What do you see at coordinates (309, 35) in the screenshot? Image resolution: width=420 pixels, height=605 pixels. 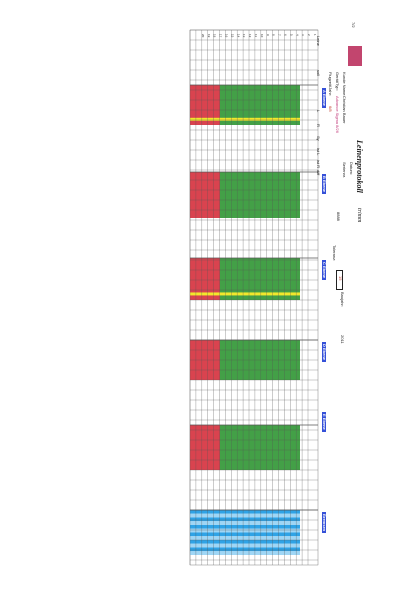 I see `row-number: 2` at bounding box center [309, 35].